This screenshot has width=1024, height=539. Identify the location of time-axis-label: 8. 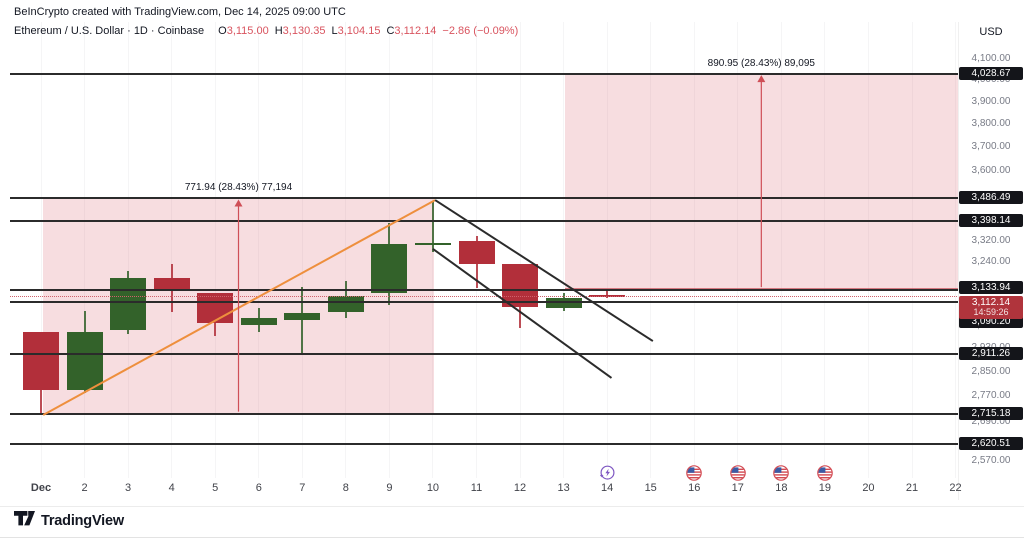
(345, 488).